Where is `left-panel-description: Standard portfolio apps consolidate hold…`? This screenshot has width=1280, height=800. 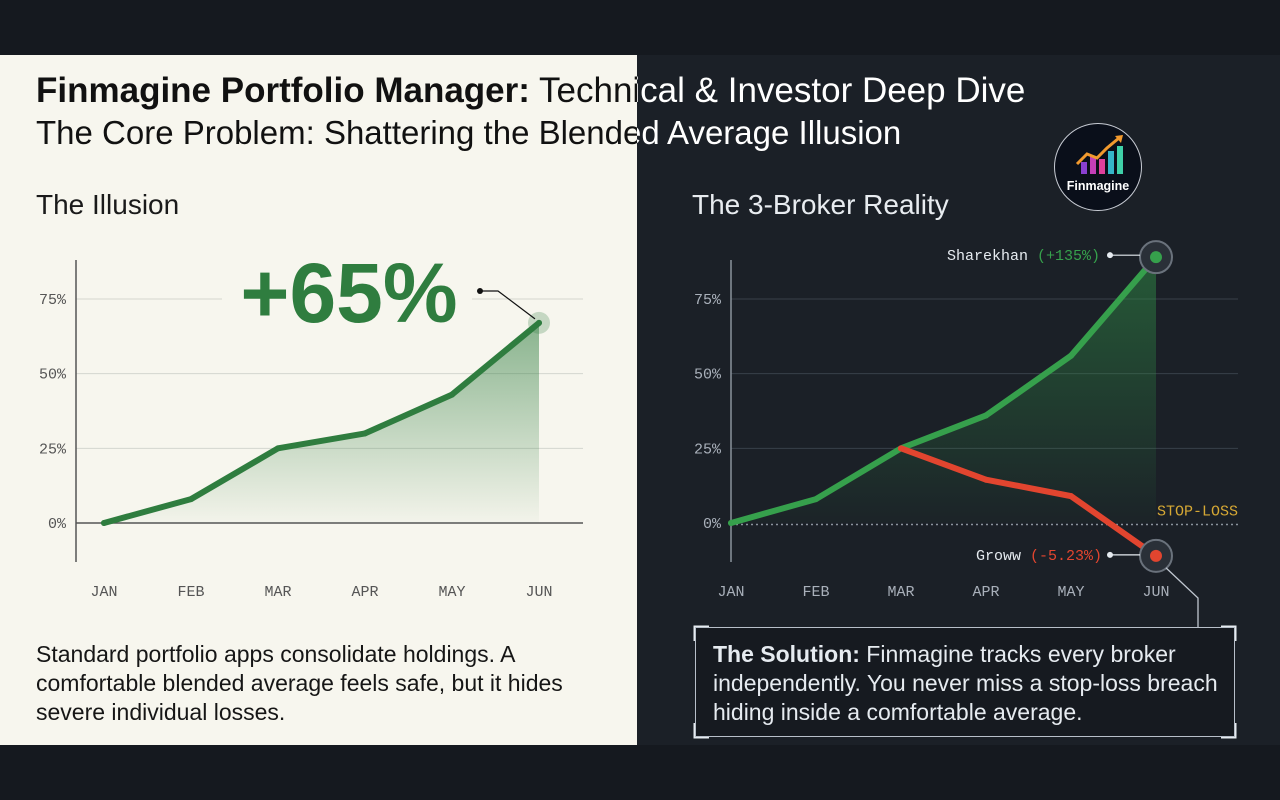 left-panel-description: Standard portfolio apps consolidate hold… is located at coordinates (299, 683).